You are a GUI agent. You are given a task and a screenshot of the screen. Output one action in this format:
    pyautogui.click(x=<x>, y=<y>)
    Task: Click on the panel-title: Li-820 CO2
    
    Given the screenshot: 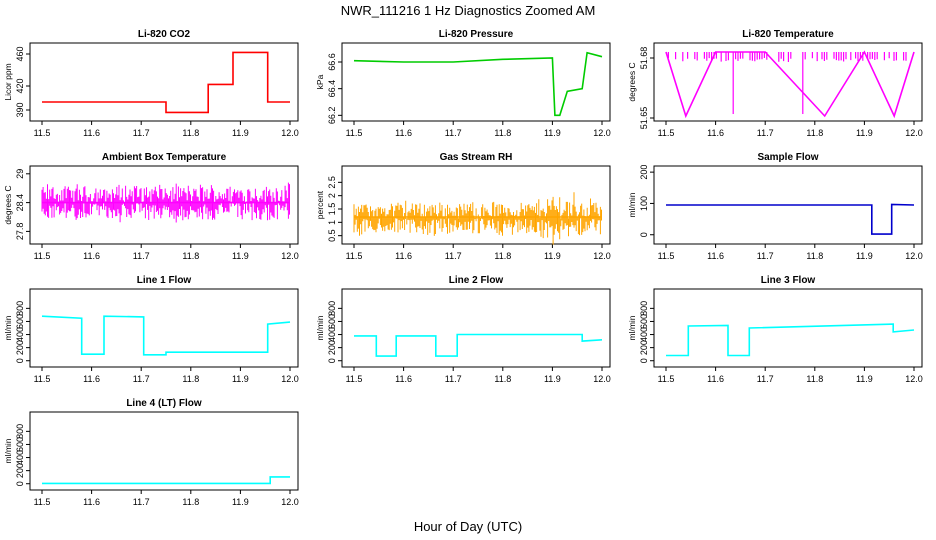 What is the action you would take?
    pyautogui.click(x=164, y=34)
    